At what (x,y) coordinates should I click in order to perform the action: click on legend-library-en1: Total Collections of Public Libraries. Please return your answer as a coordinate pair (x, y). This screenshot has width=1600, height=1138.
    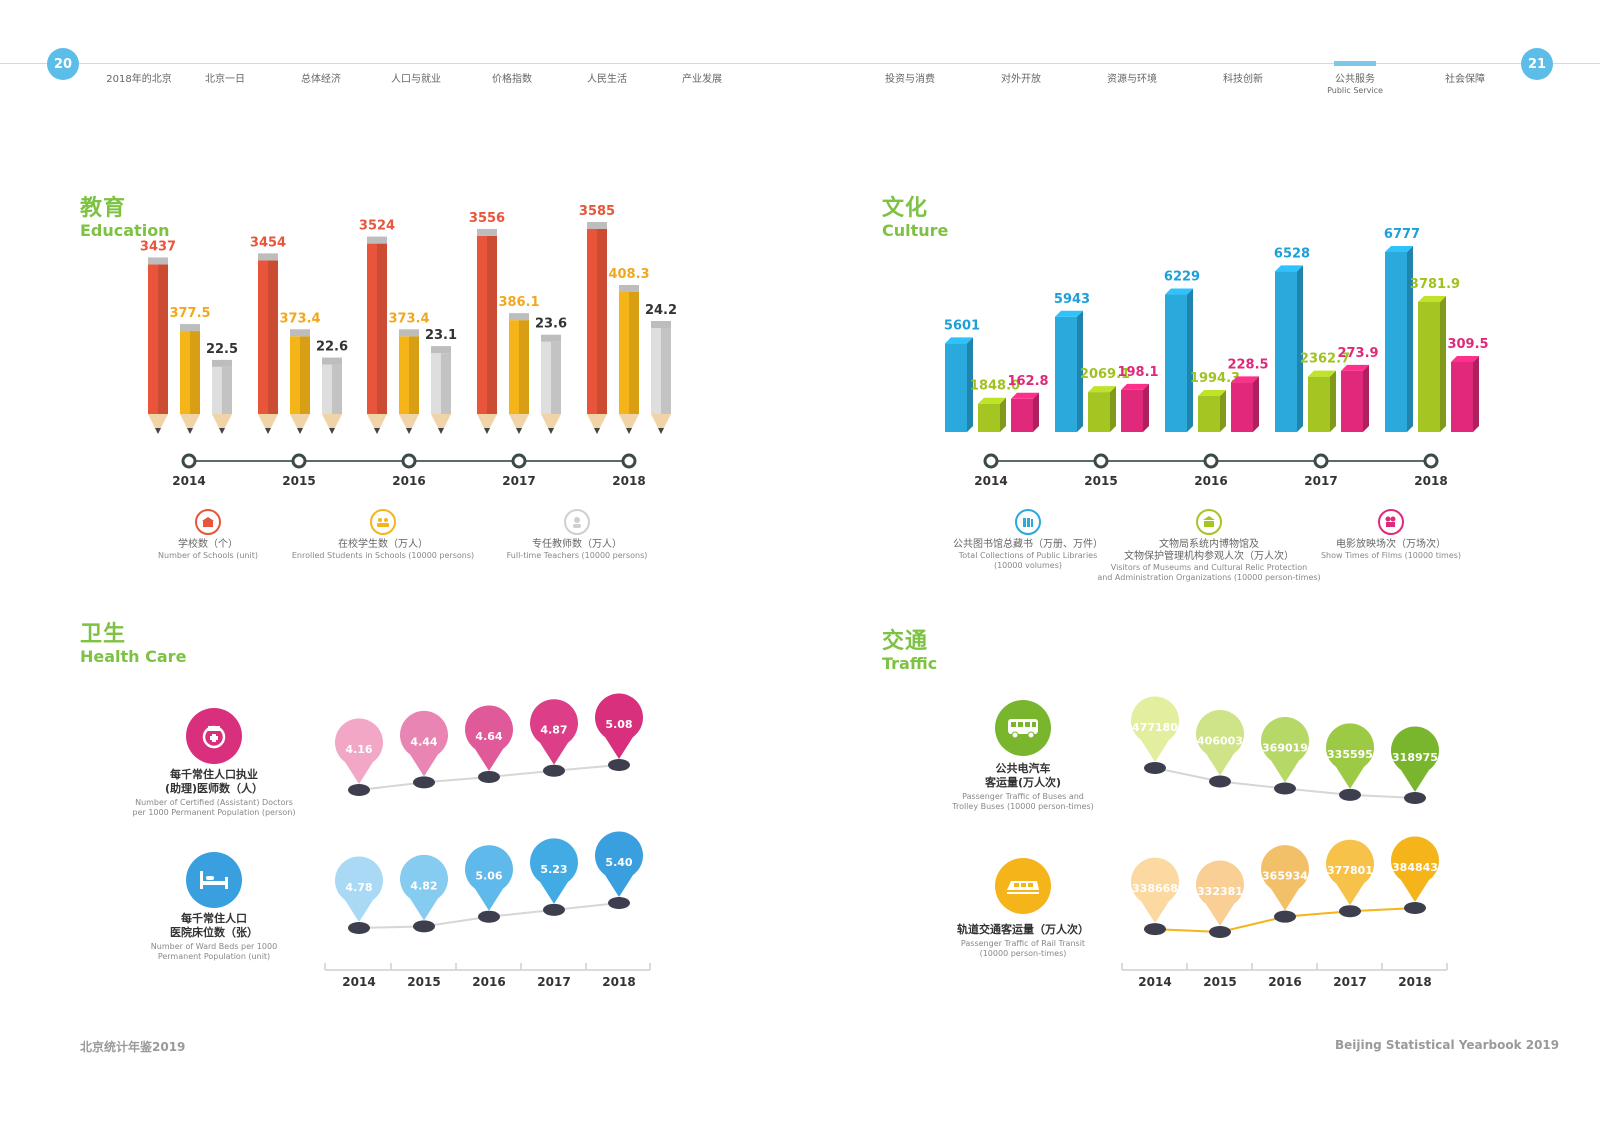
    Looking at the image, I should click on (1028, 555).